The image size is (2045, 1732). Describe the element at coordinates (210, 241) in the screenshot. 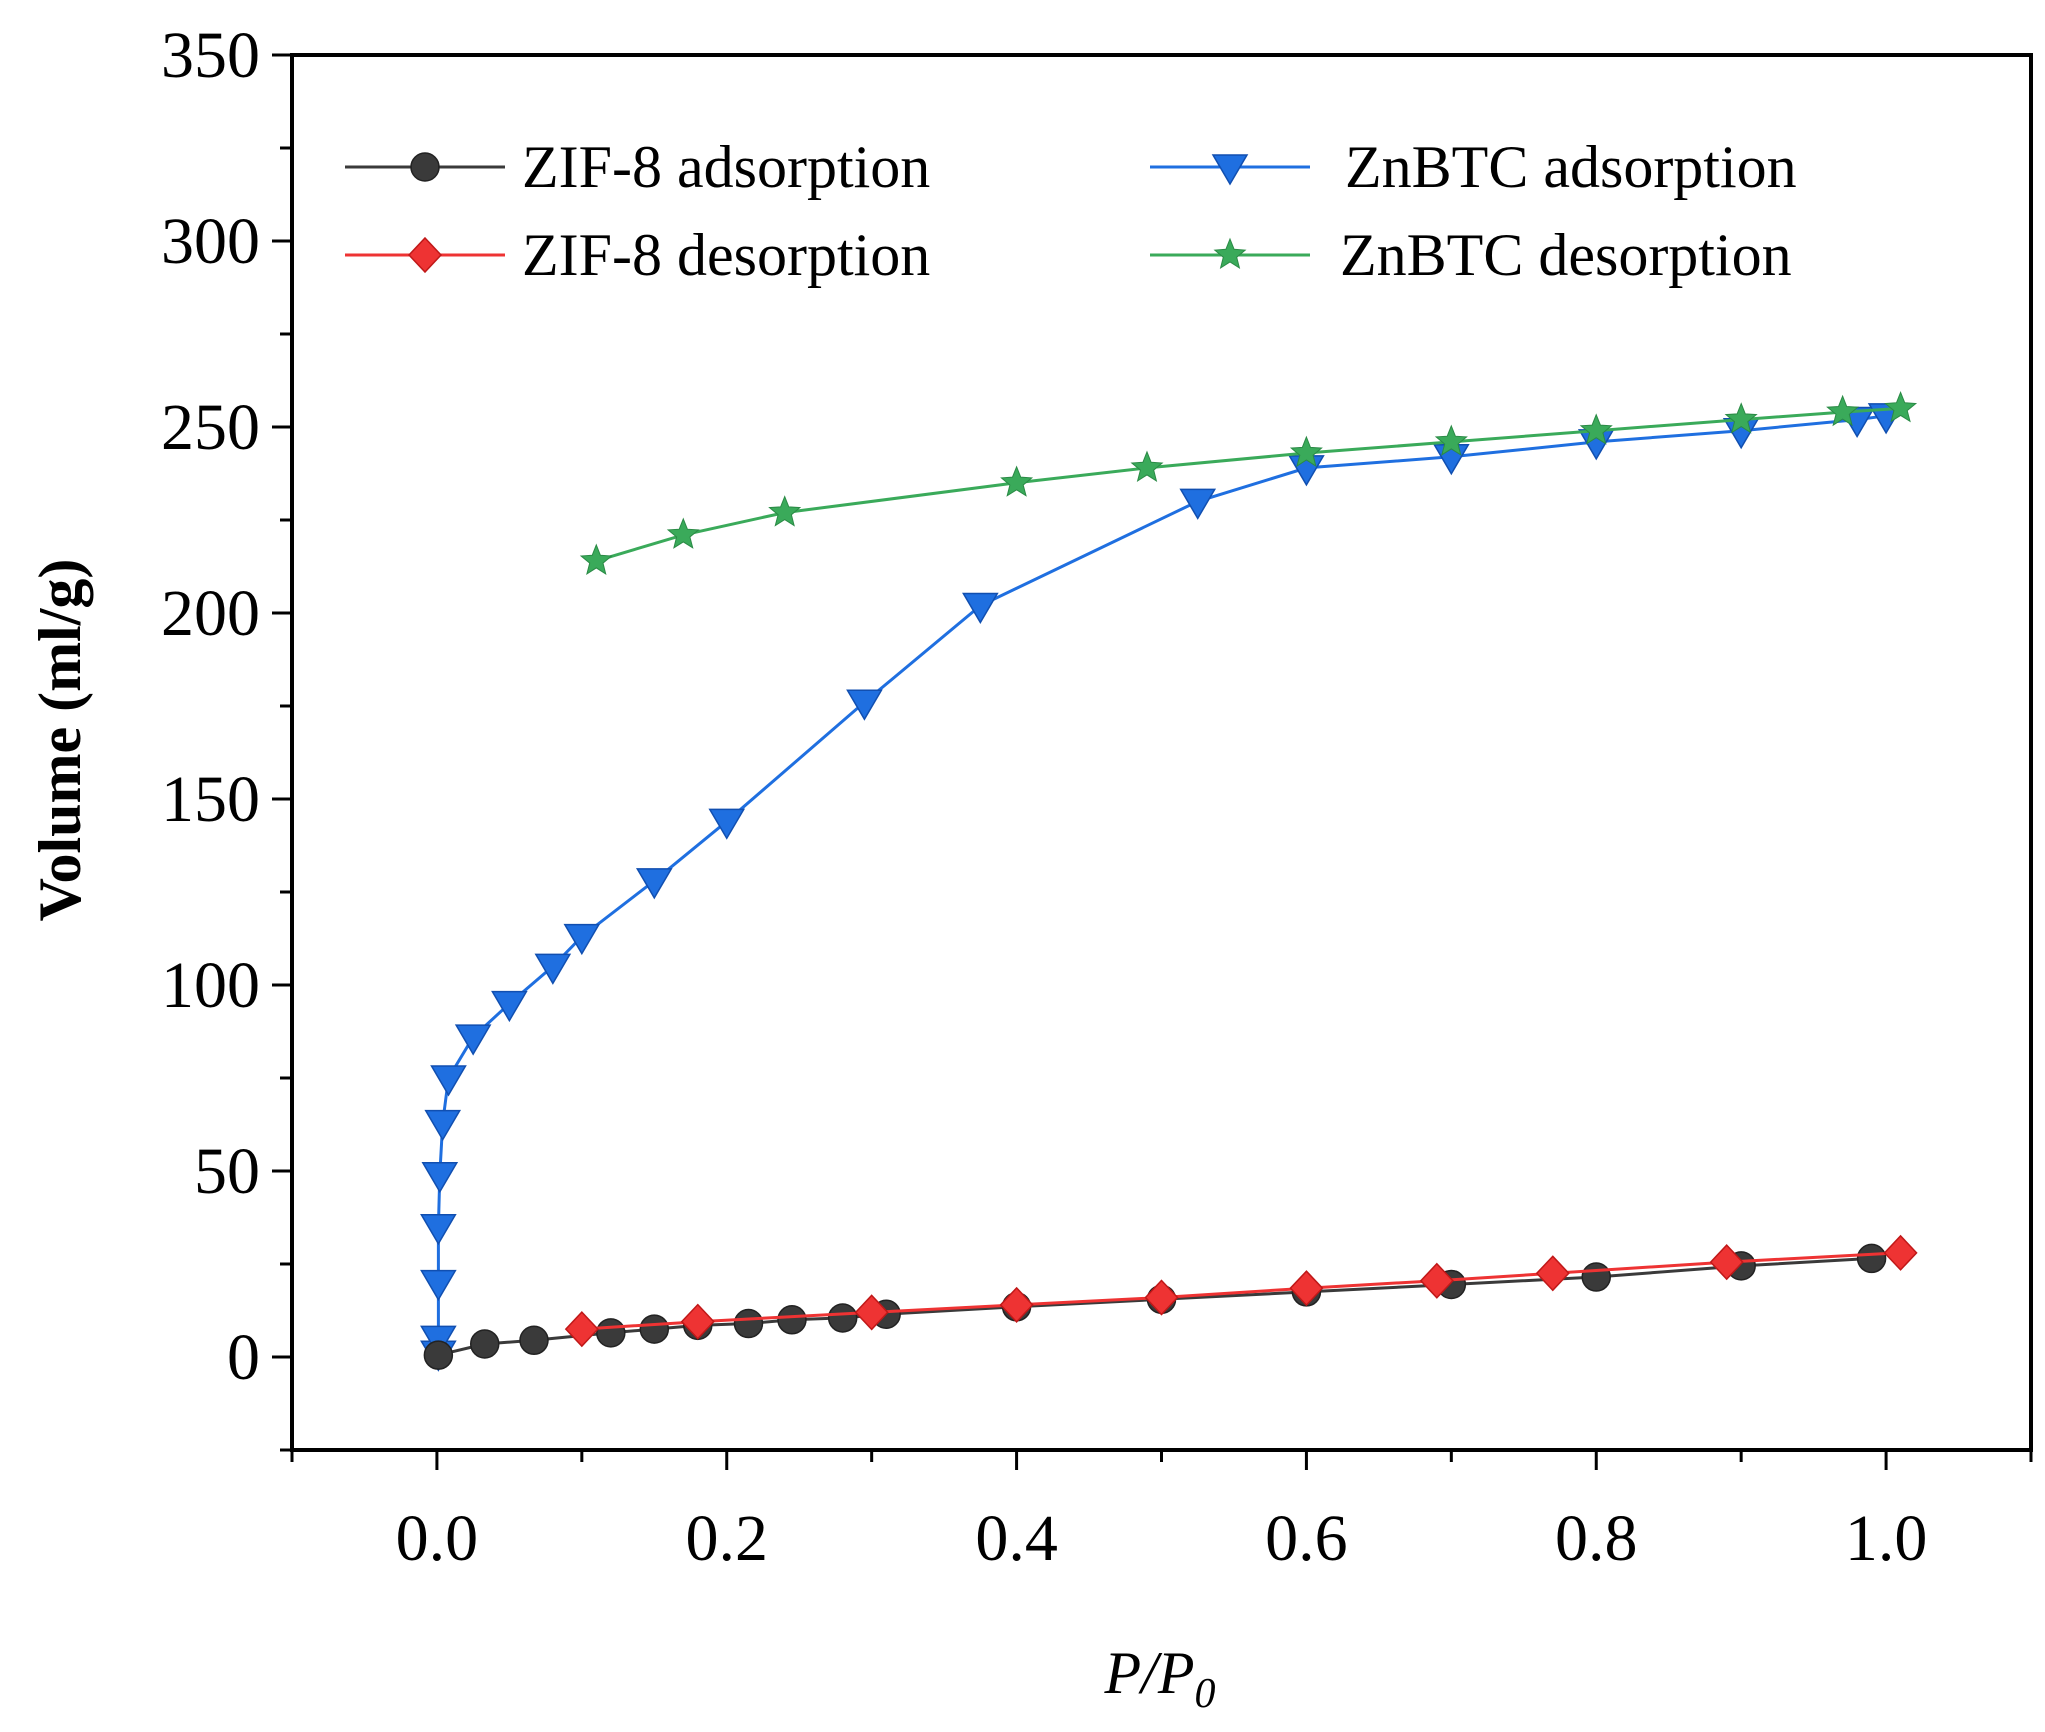

I see `y-tick-label: 300` at that location.